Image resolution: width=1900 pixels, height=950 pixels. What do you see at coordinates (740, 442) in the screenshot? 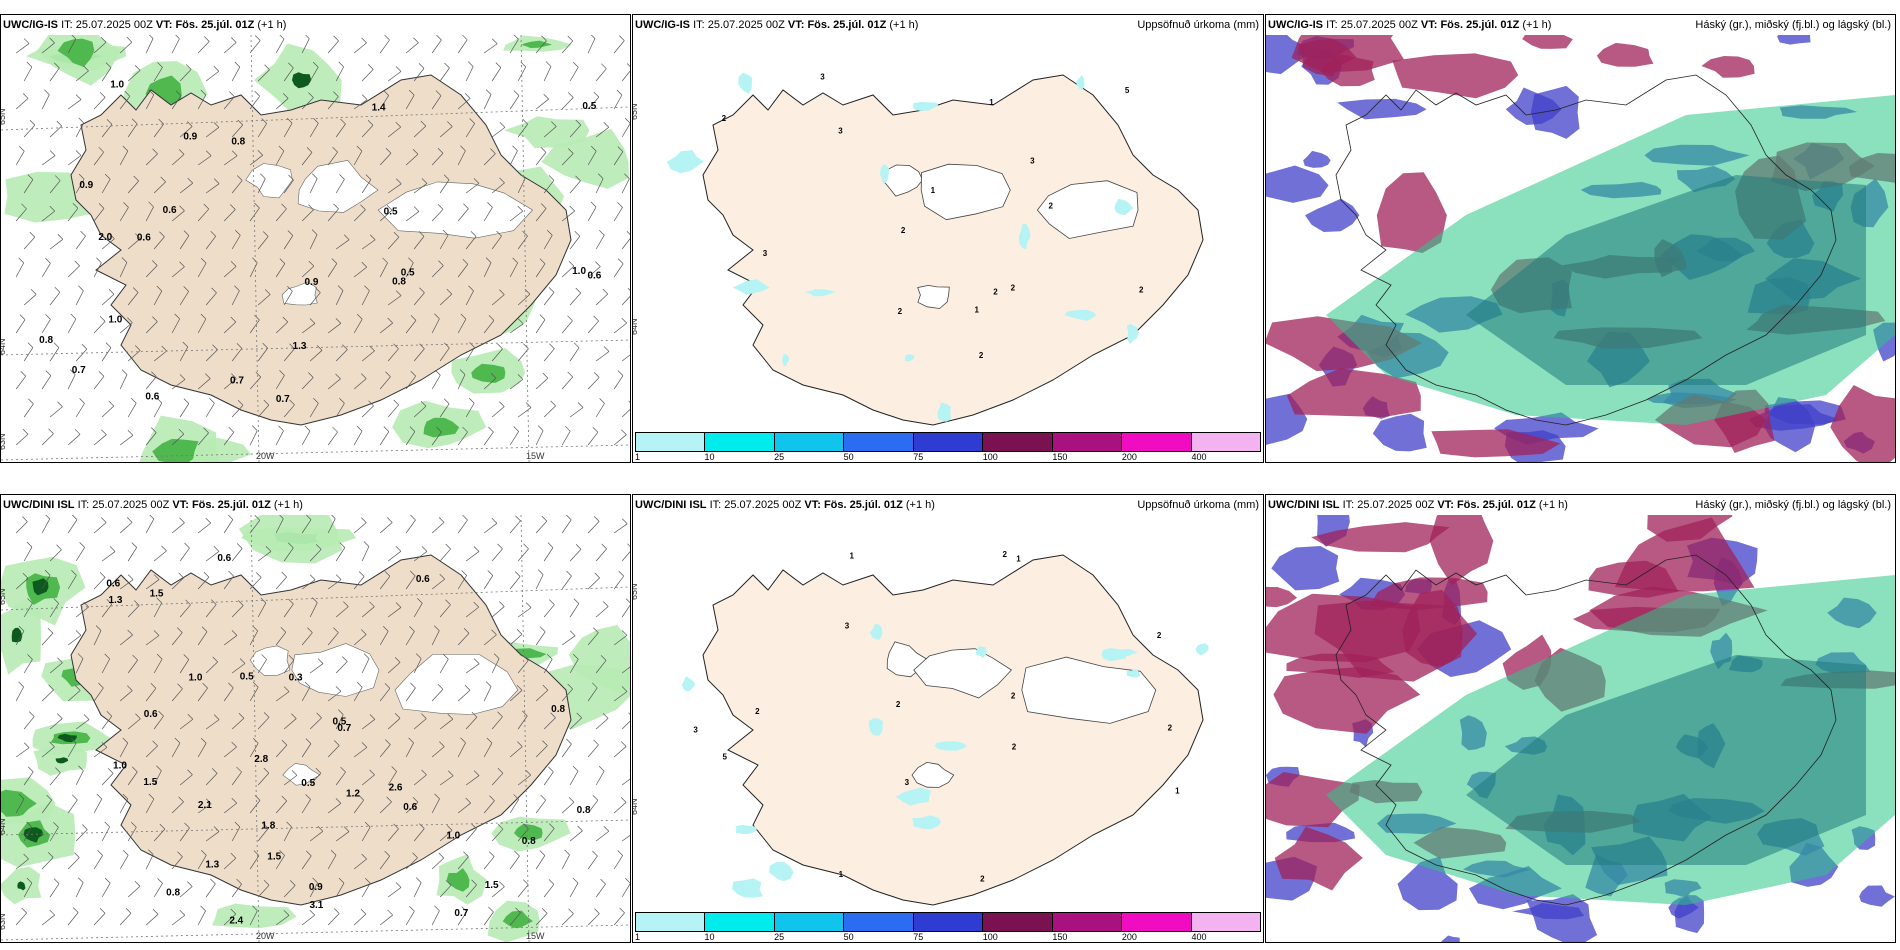
I see `colorbar-swatch` at bounding box center [740, 442].